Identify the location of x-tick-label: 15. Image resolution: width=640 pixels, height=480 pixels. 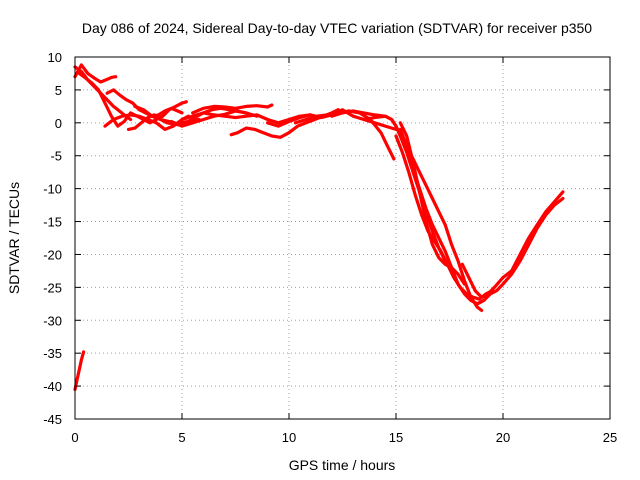
(396, 437).